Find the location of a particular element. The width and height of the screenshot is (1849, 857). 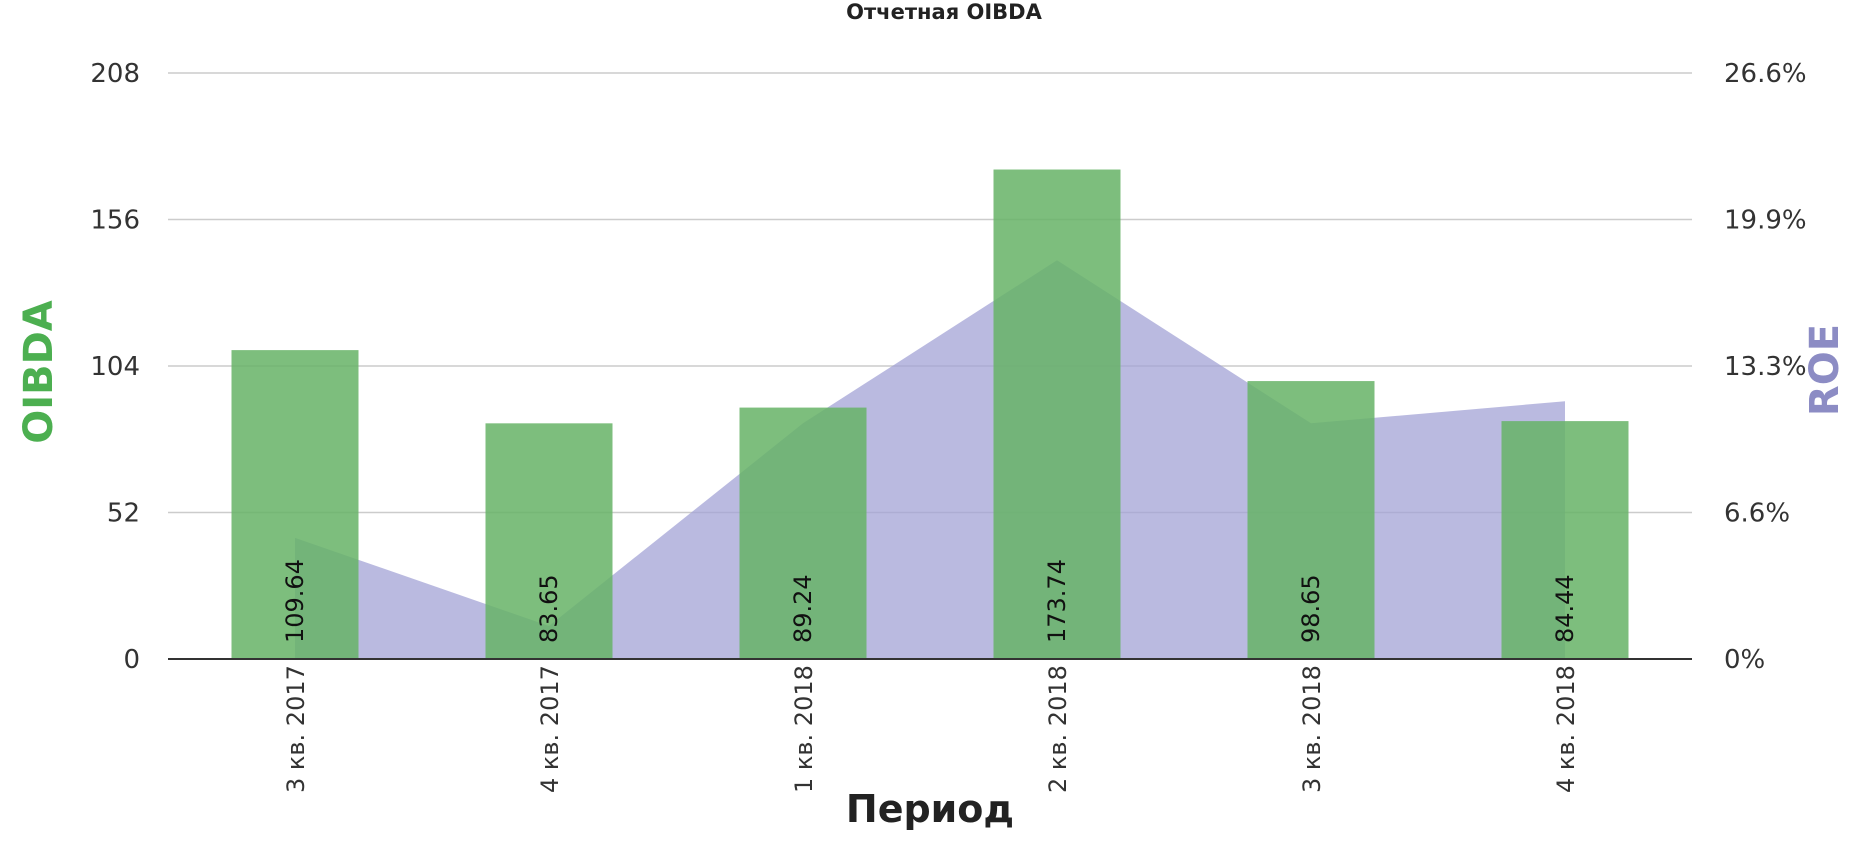

x-category-label: 4 кв. 2018 is located at coordinates (1566, 729).